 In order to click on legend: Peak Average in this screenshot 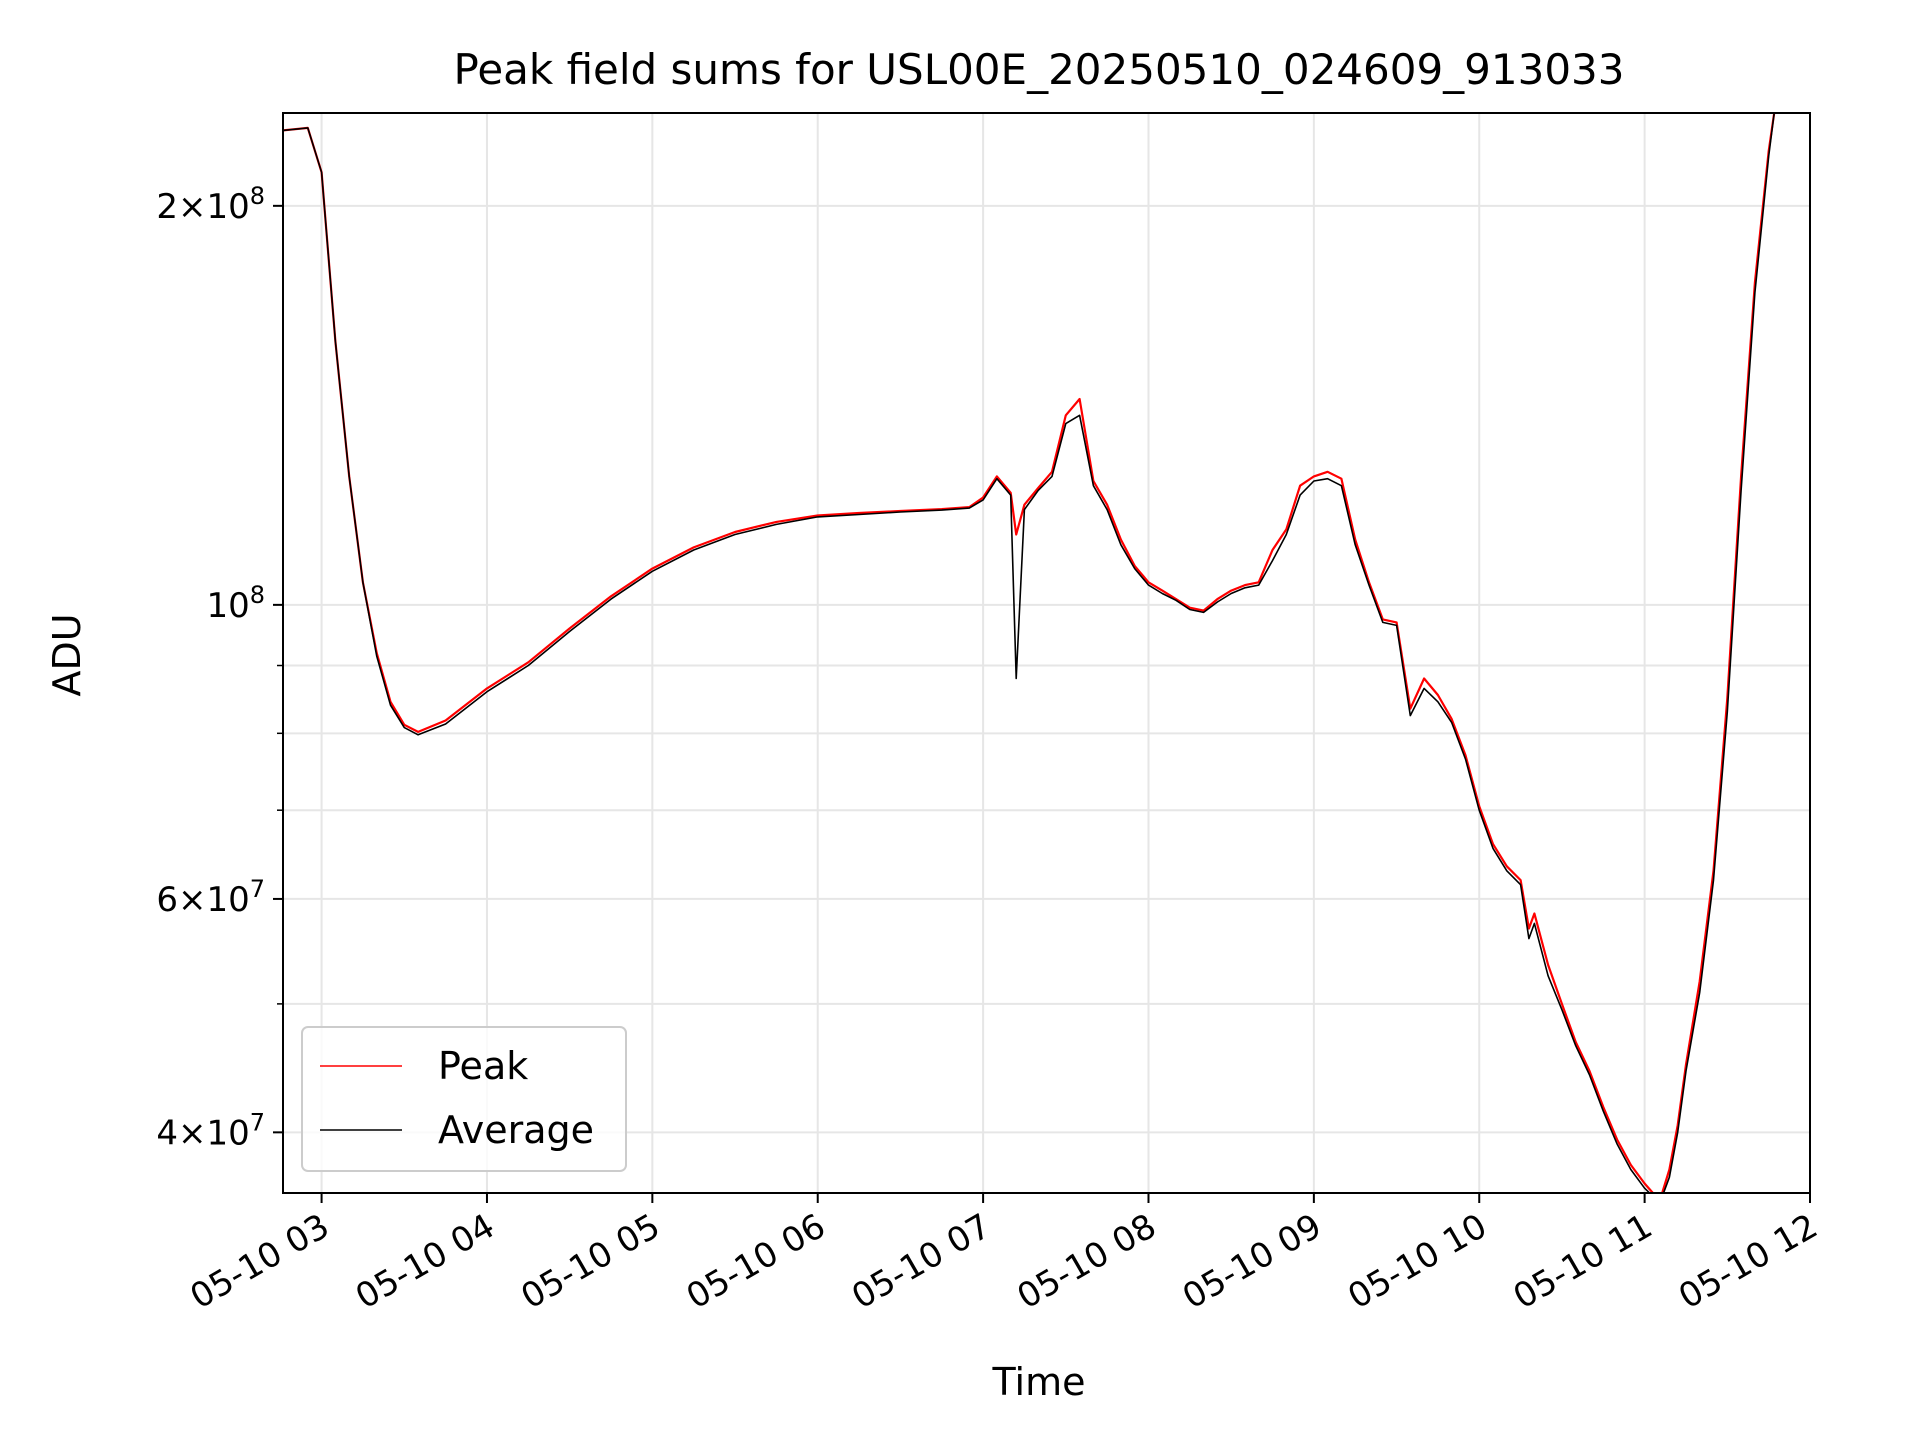, I will do `click(464, 1099)`.